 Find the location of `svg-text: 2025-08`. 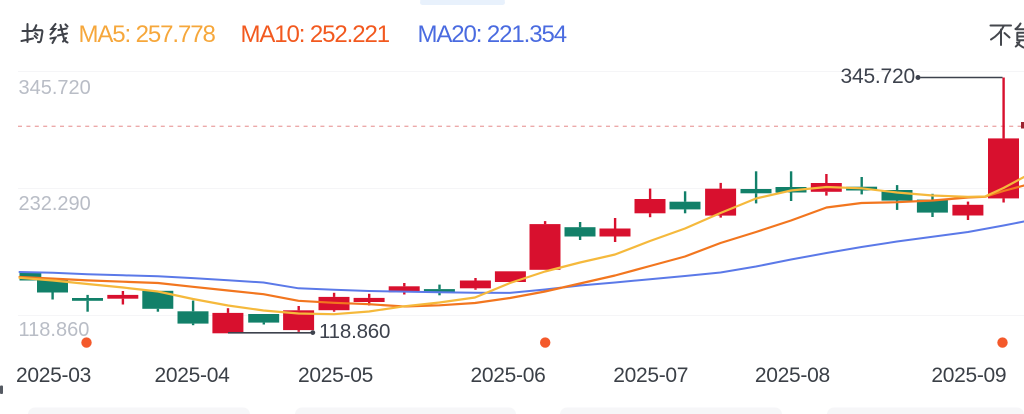

svg-text: 2025-08 is located at coordinates (792, 375).